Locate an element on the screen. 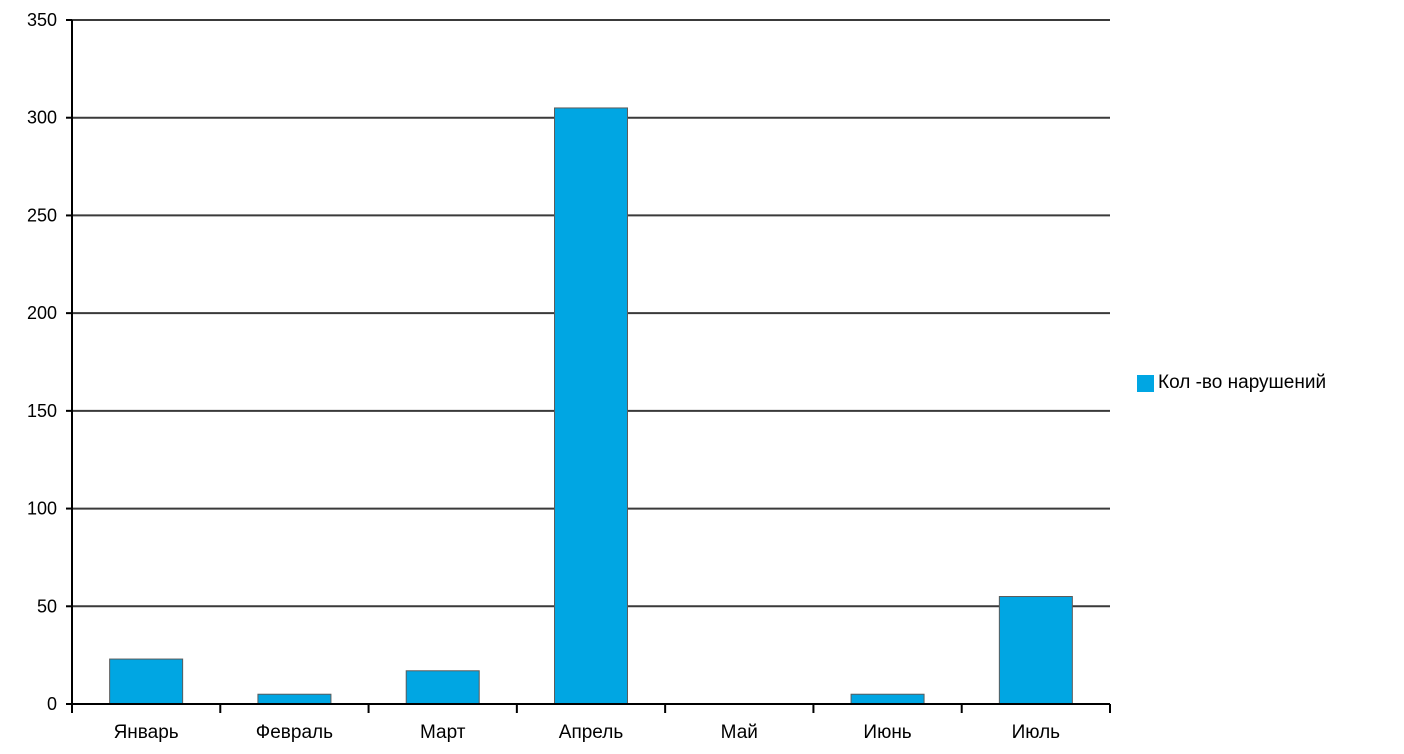 This screenshot has height=754, width=1404. x-tick-label: Июнь is located at coordinates (887, 732).